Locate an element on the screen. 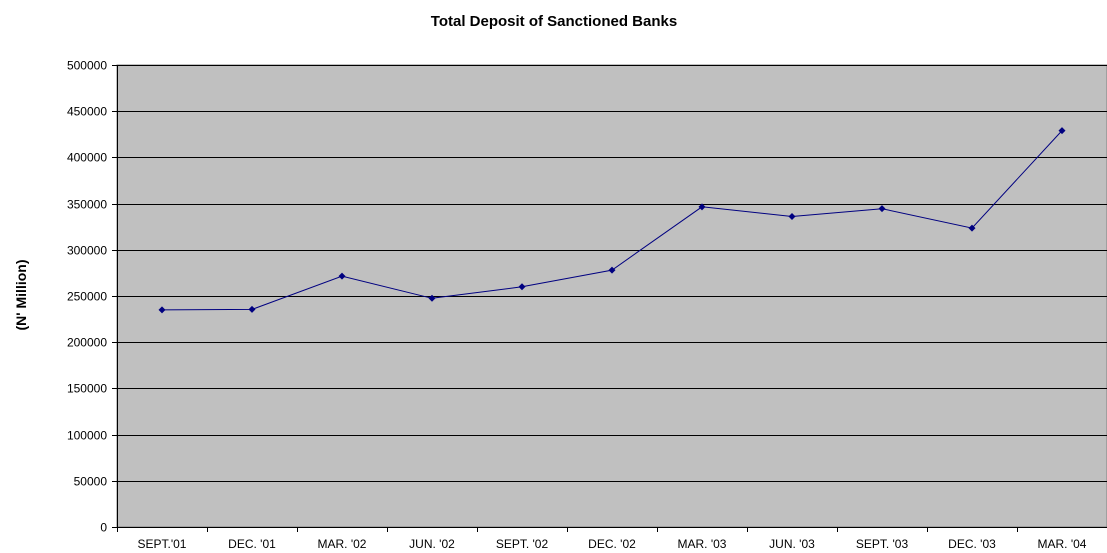  y-tick-label: 250000 is located at coordinates (87, 297).